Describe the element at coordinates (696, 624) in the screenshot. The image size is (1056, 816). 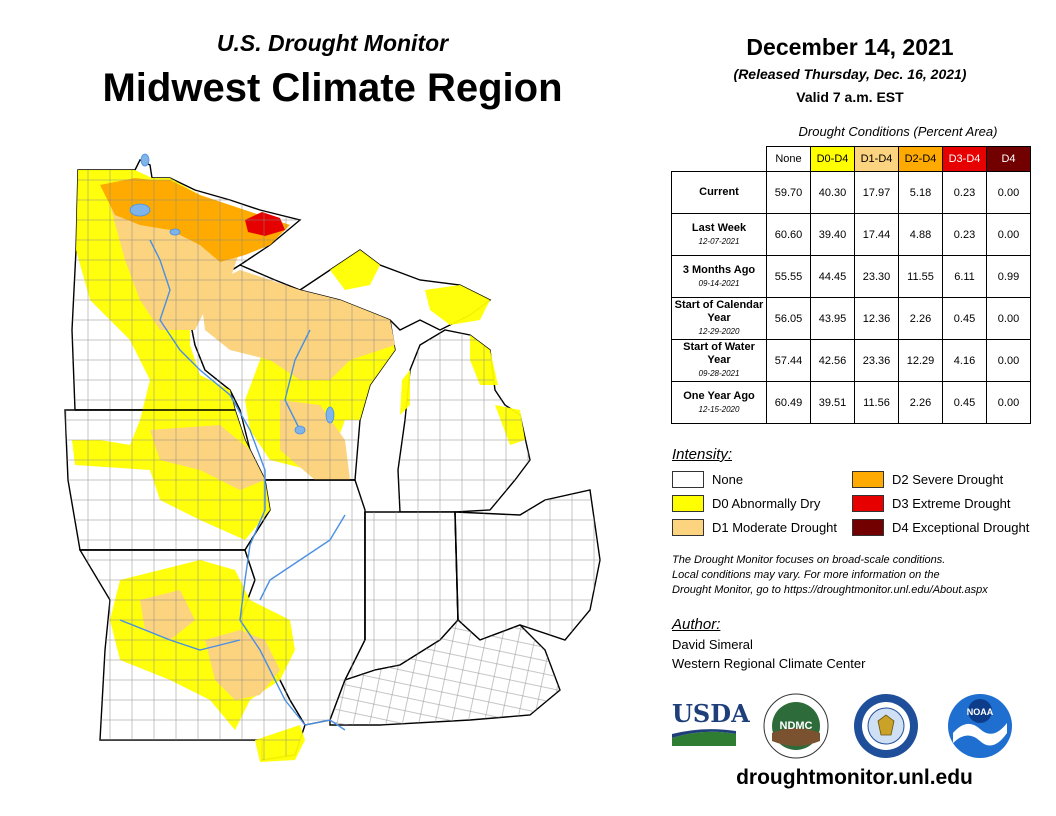
I see `author-heading: Author:` at that location.